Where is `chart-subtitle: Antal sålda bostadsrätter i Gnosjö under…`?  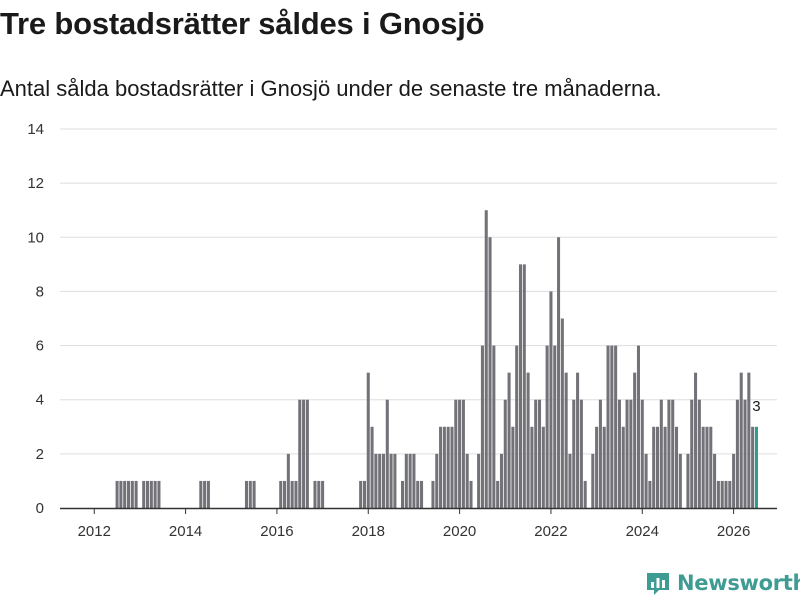
chart-subtitle: Antal sålda bostadsrätter i Gnosjö under… is located at coordinates (331, 88).